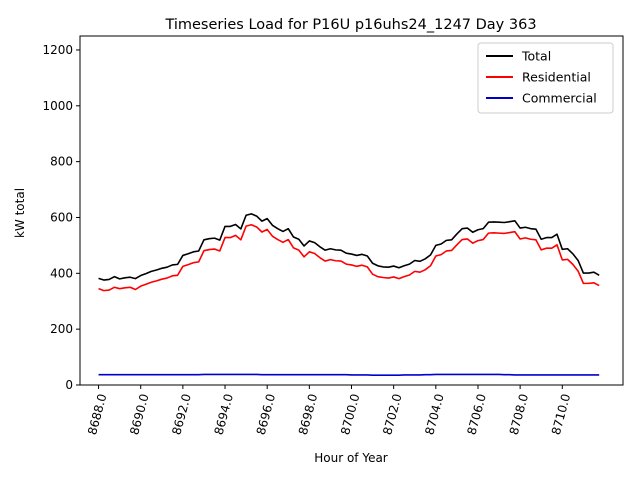 This screenshot has width=640, height=480. I want to click on series-line-total, so click(349, 247).